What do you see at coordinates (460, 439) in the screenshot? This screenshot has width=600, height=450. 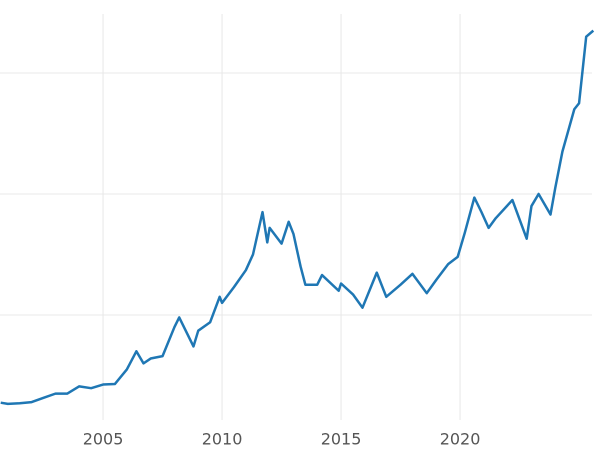 I see `x-tick-label: 2020` at bounding box center [460, 439].